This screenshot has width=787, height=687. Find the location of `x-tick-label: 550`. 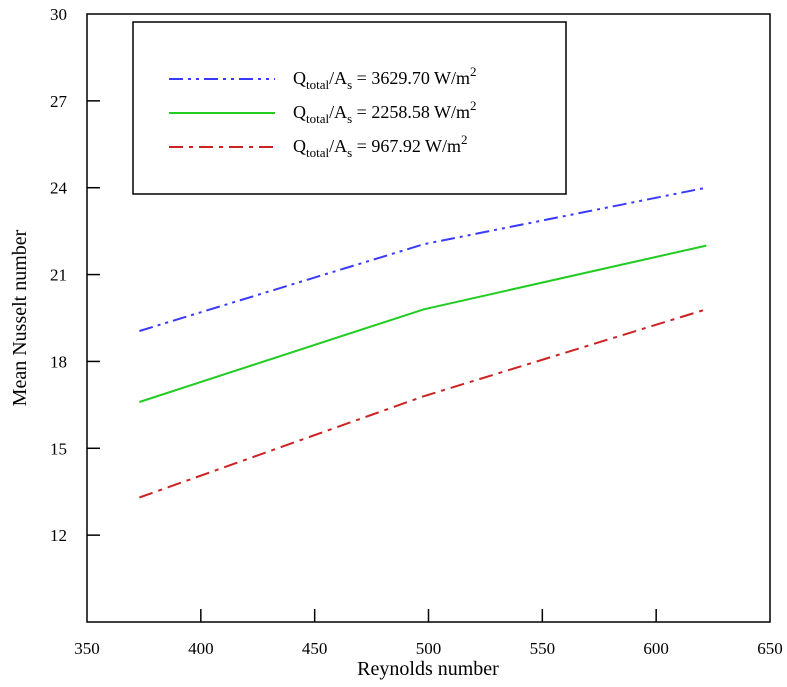

x-tick-label: 550 is located at coordinates (543, 648).